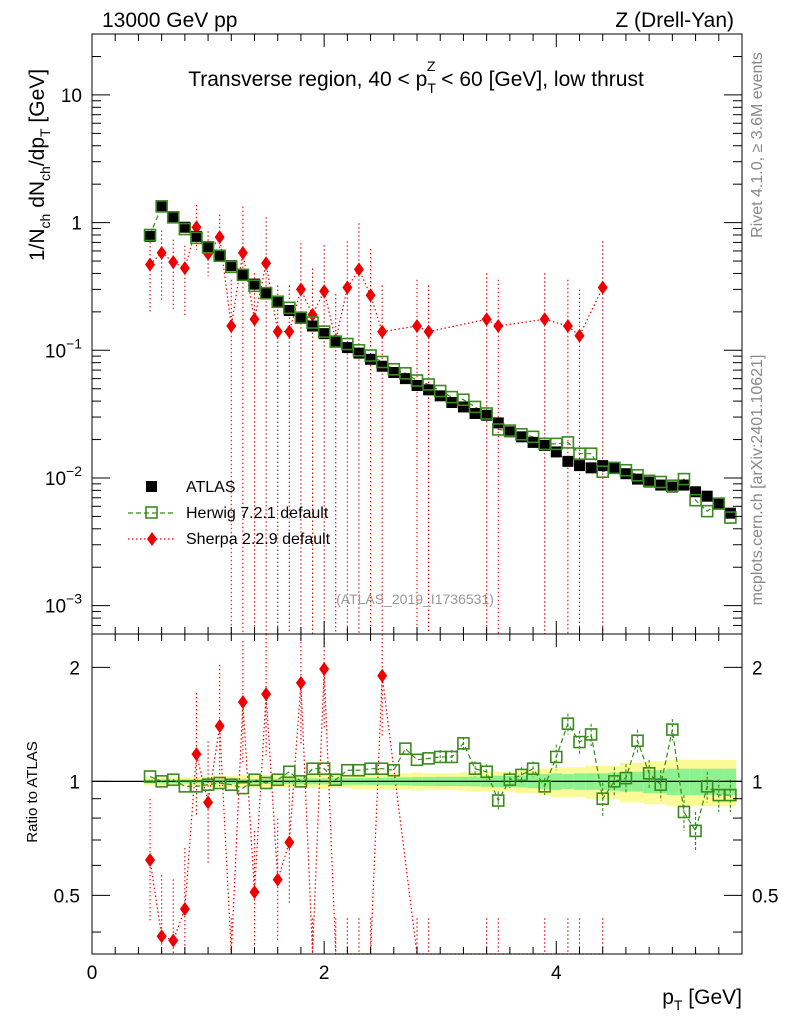 Image resolution: width=786 pixels, height=1024 pixels. What do you see at coordinates (307, 79) in the screenshot?
I see `chart-title-prefix: Transverse region, 40 < p` at bounding box center [307, 79].